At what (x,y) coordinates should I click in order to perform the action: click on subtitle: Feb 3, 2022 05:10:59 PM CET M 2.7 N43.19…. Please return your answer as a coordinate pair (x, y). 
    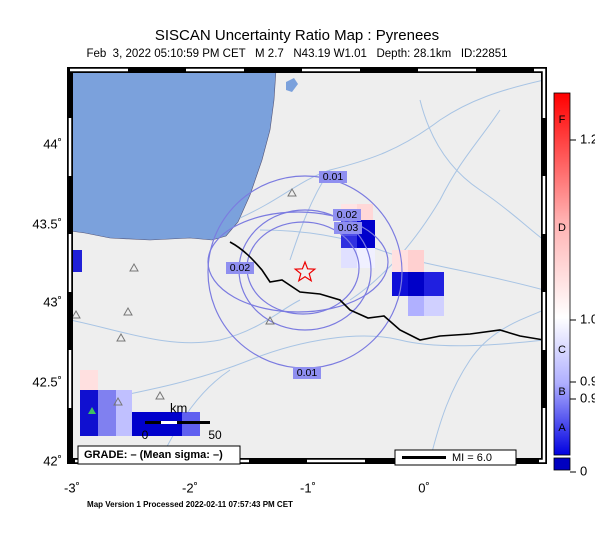
    Looking at the image, I should click on (296, 54).